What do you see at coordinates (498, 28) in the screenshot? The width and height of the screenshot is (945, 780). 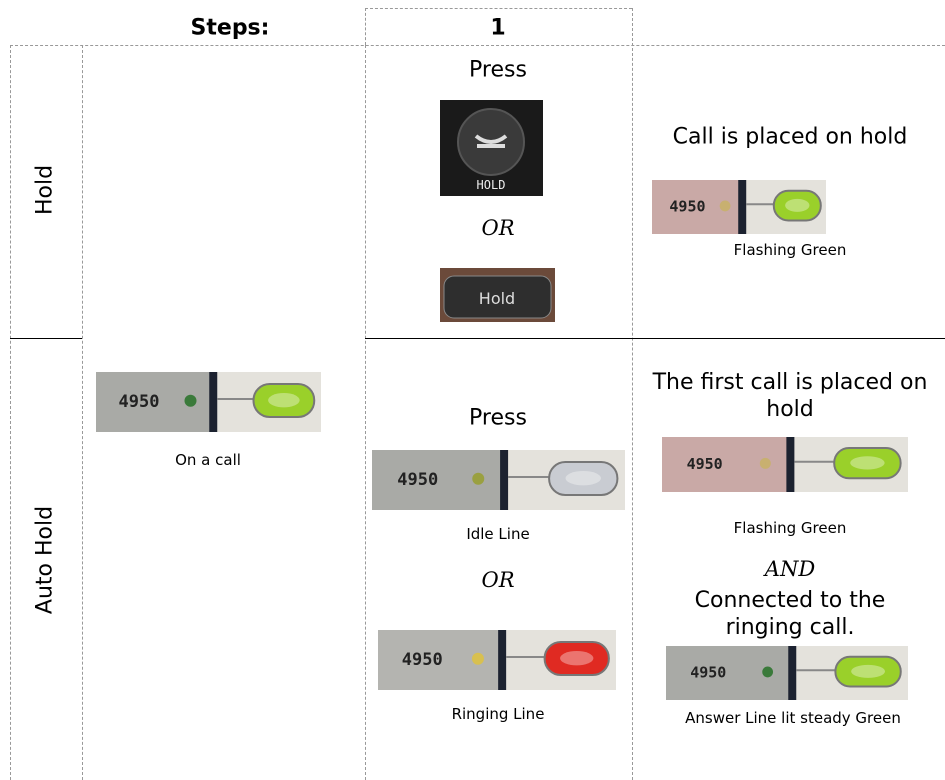 I see `step-number: 1` at bounding box center [498, 28].